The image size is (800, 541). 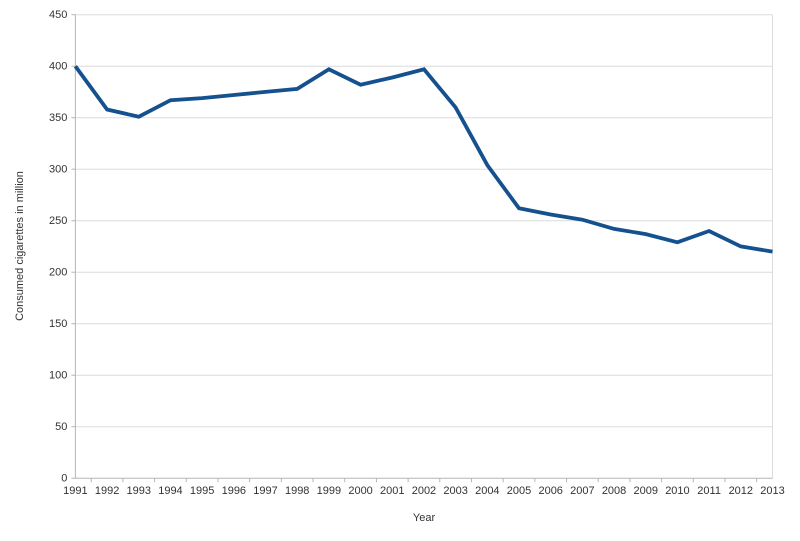 I want to click on x-tick-label: 2008, so click(x=614, y=491).